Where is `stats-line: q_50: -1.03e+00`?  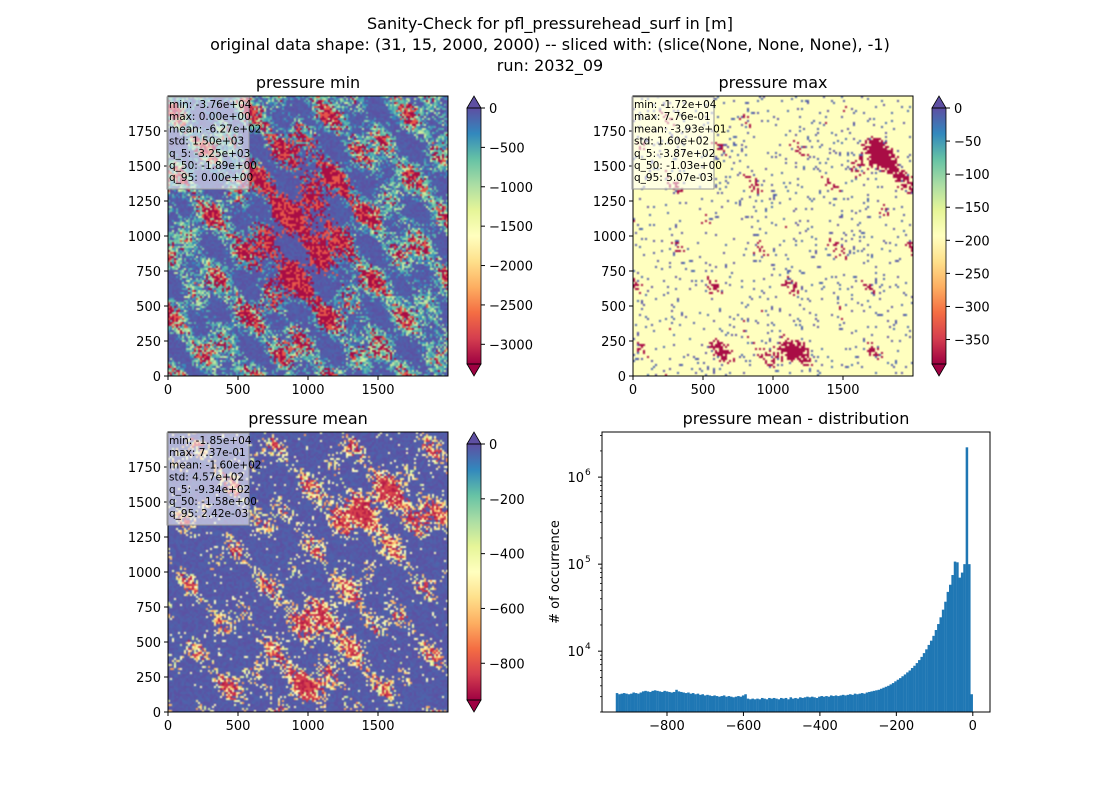 stats-line: q_50: -1.03e+00 is located at coordinates (678, 166).